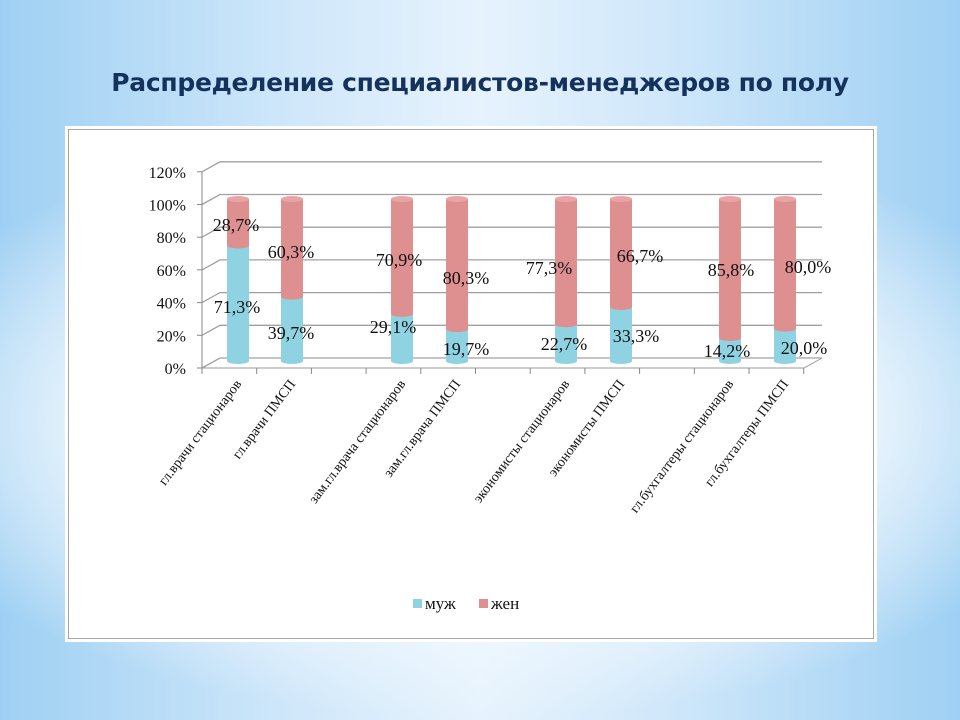 This screenshot has height=720, width=960. What do you see at coordinates (167, 173) in the screenshot?
I see `y-tick-label: 120%` at bounding box center [167, 173].